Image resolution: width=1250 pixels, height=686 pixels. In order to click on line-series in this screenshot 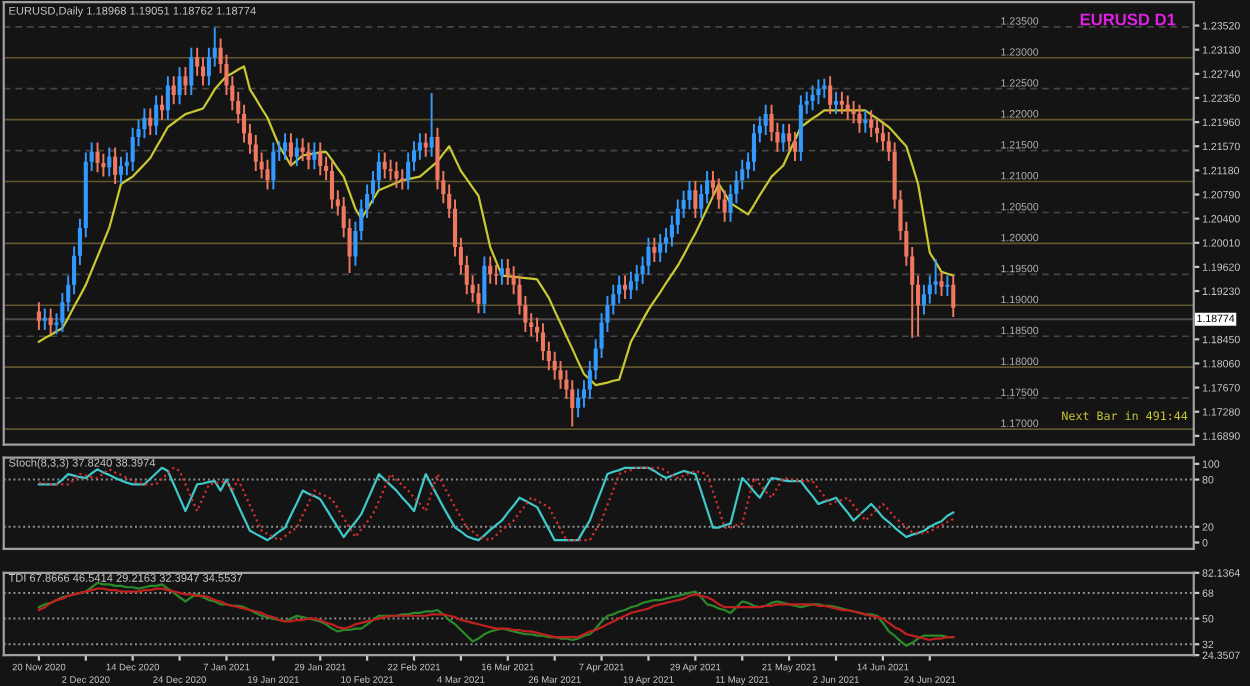, I will do `click(496, 504)`.